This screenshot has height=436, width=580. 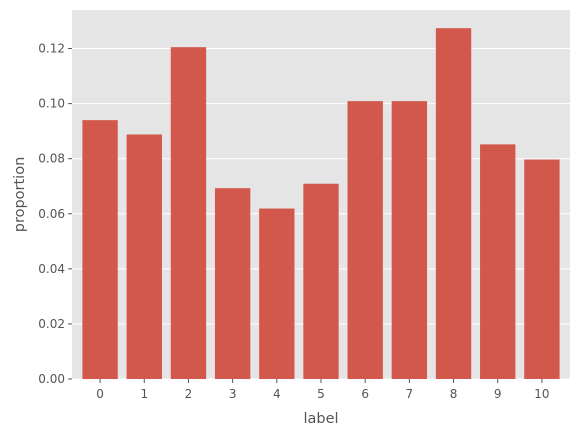 What do you see at coordinates (410, 394) in the screenshot?
I see `x-tick-label: 7` at bounding box center [410, 394].